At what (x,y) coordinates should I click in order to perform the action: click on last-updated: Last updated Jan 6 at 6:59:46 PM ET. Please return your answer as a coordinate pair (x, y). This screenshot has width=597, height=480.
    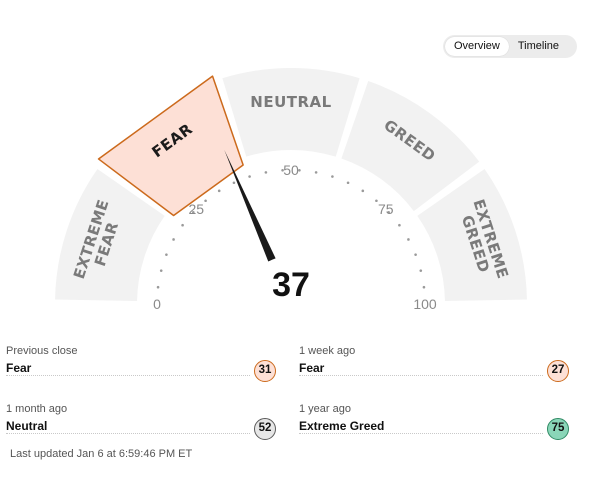
    Looking at the image, I should click on (101, 454).